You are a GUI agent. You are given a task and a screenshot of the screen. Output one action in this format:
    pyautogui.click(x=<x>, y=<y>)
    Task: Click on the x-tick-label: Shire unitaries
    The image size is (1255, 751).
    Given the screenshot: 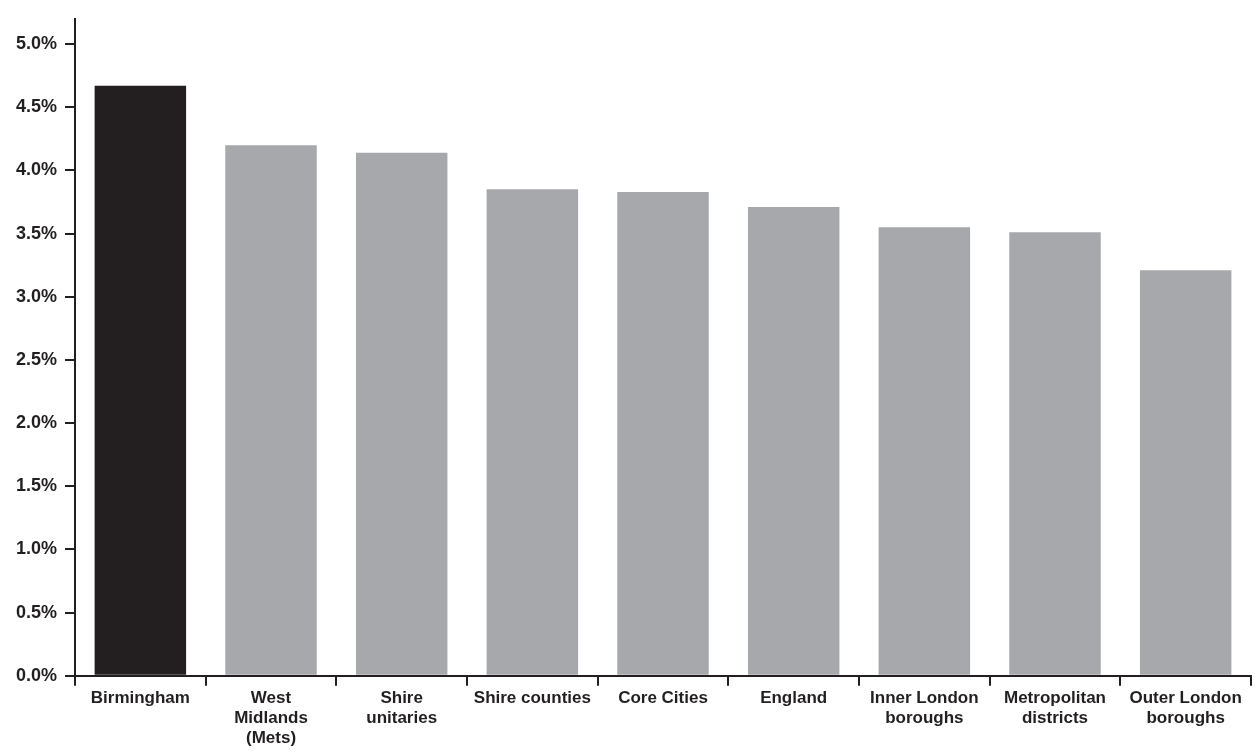 What is the action you would take?
    pyautogui.click(x=402, y=707)
    